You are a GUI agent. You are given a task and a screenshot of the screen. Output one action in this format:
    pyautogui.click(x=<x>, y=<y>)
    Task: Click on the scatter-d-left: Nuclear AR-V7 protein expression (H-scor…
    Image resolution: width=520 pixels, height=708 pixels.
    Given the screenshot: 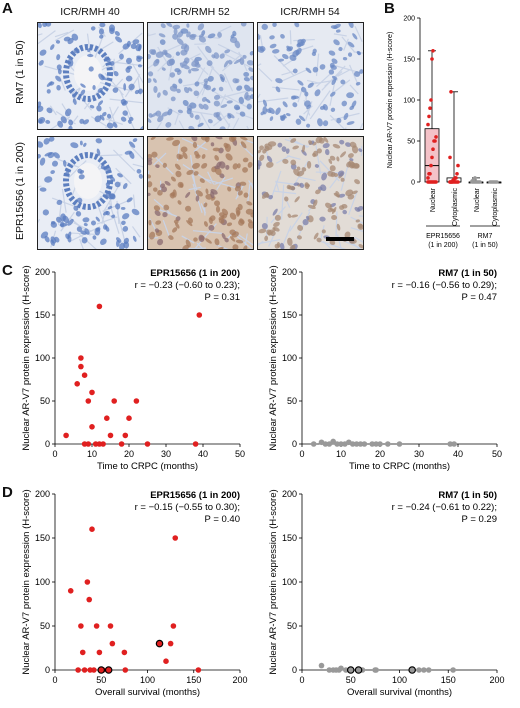 What is the action you would take?
    pyautogui.click(x=134, y=593)
    